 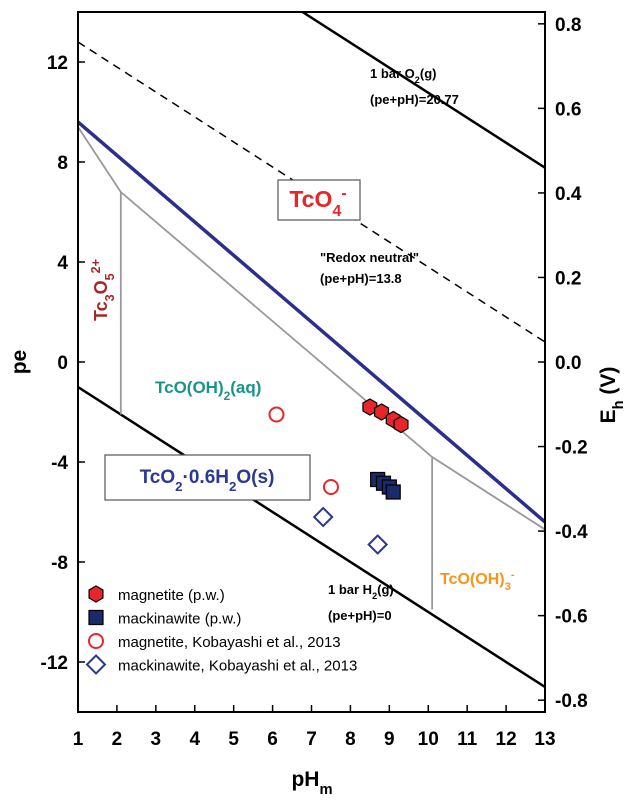 I want to click on y-tick-label: -12, so click(x=54, y=663).